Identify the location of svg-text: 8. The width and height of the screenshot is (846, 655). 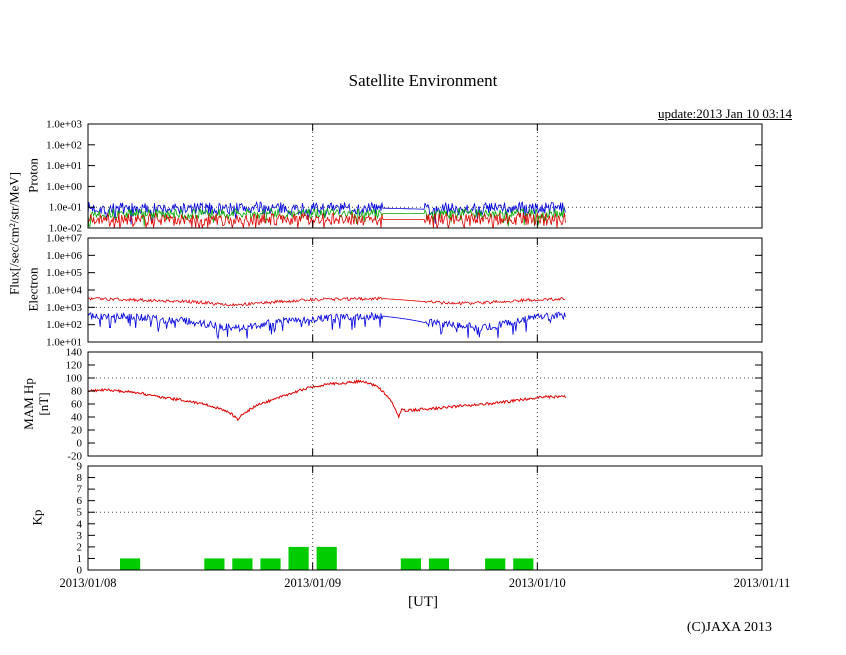
(80, 478).